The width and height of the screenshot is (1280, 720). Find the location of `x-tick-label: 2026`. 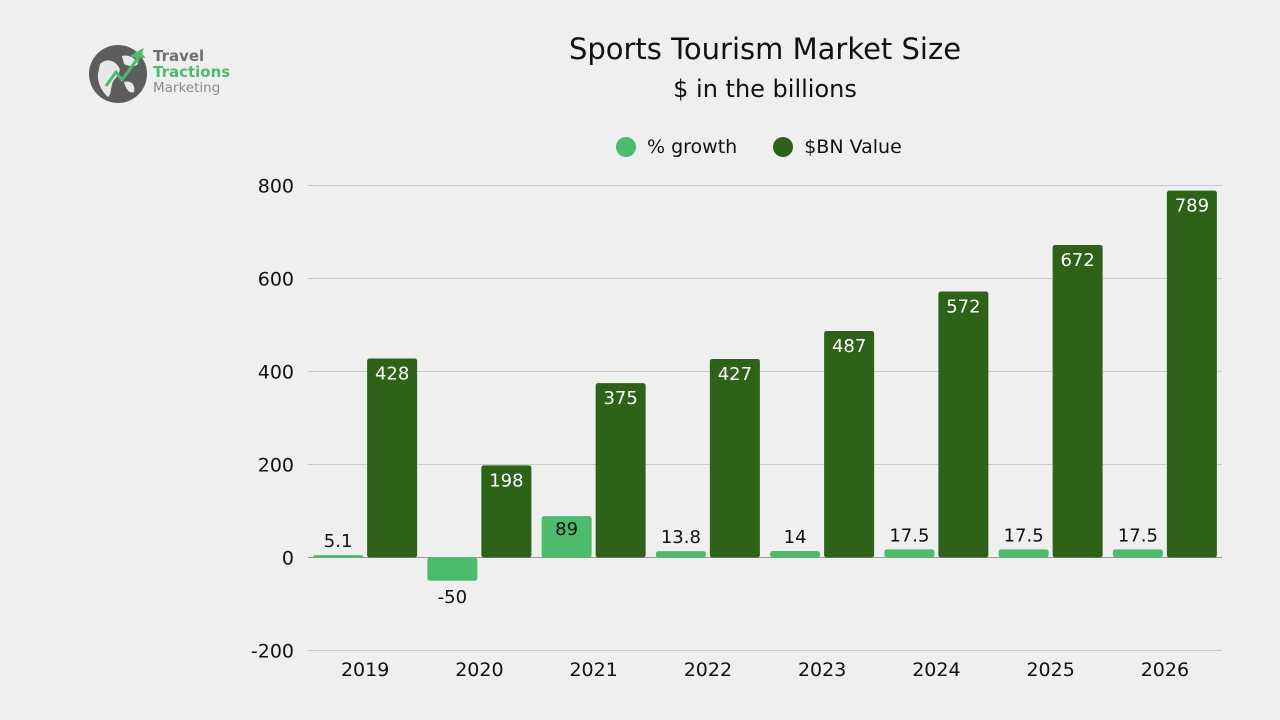

x-tick-label: 2026 is located at coordinates (1165, 670).